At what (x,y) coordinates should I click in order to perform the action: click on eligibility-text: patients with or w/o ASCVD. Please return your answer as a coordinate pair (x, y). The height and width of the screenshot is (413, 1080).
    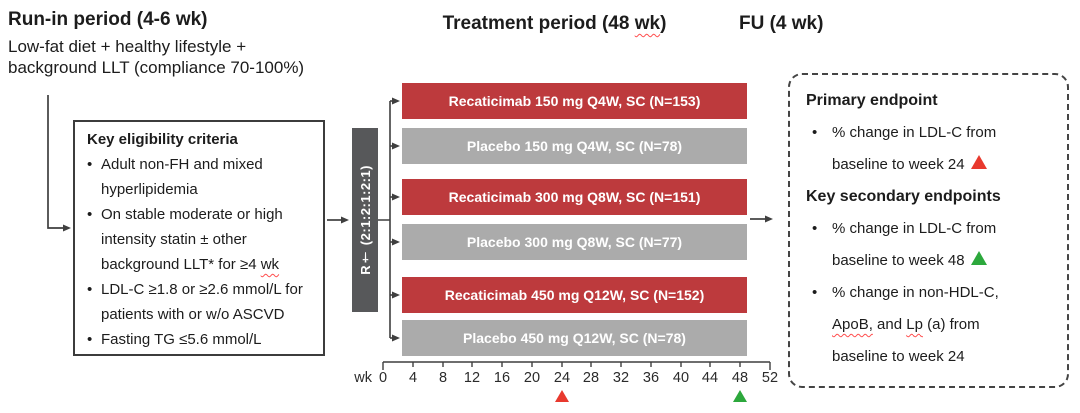
    Looking at the image, I should click on (193, 314).